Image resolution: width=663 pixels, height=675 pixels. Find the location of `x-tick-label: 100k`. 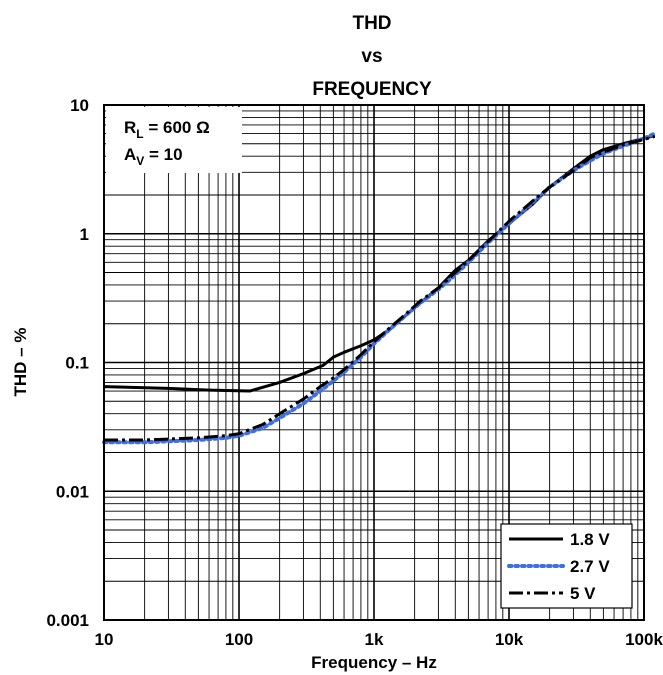

x-tick-label: 100k is located at coordinates (644, 639).